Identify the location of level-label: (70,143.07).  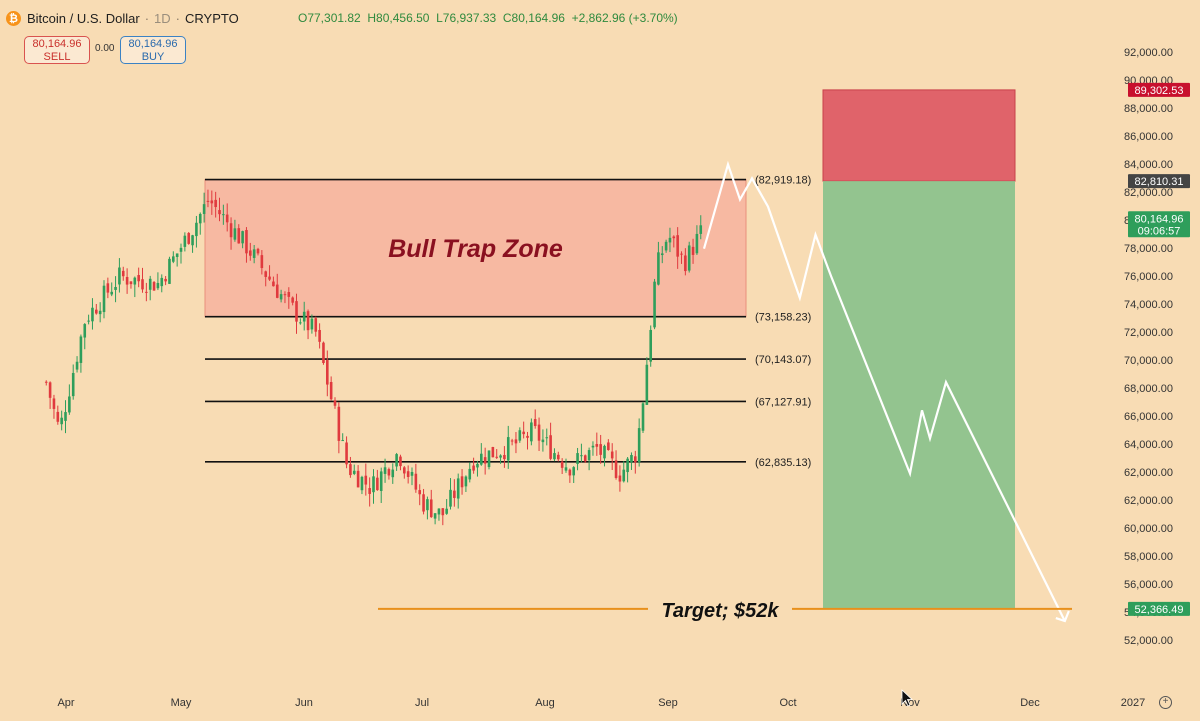
(783, 360).